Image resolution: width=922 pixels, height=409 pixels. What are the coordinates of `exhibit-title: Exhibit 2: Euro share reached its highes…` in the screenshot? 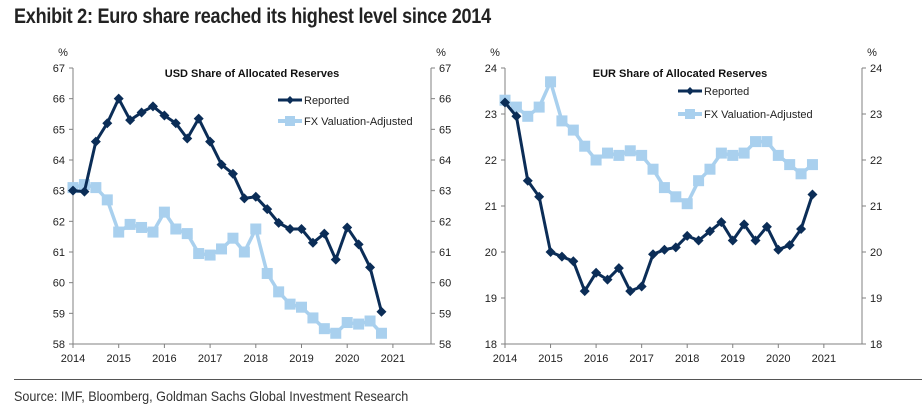 It's located at (252, 16).